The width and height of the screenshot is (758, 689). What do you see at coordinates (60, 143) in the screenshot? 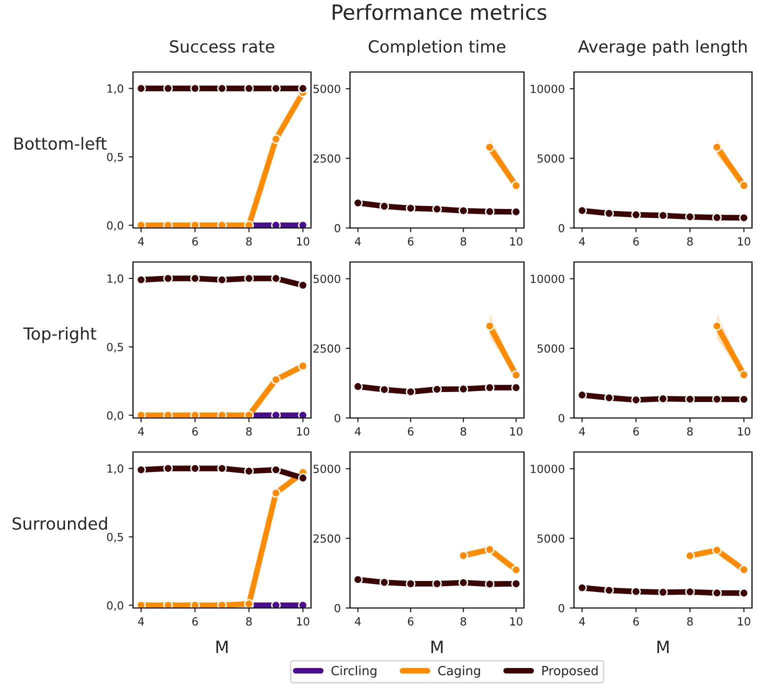
I see `y-axis-title: Bottom-left` at bounding box center [60, 143].